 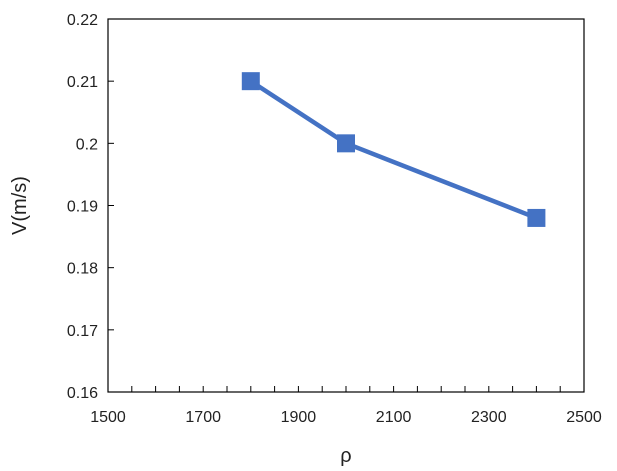 What do you see at coordinates (20, 205) in the screenshot?
I see `y-axis-title: V(m/s)` at bounding box center [20, 205].